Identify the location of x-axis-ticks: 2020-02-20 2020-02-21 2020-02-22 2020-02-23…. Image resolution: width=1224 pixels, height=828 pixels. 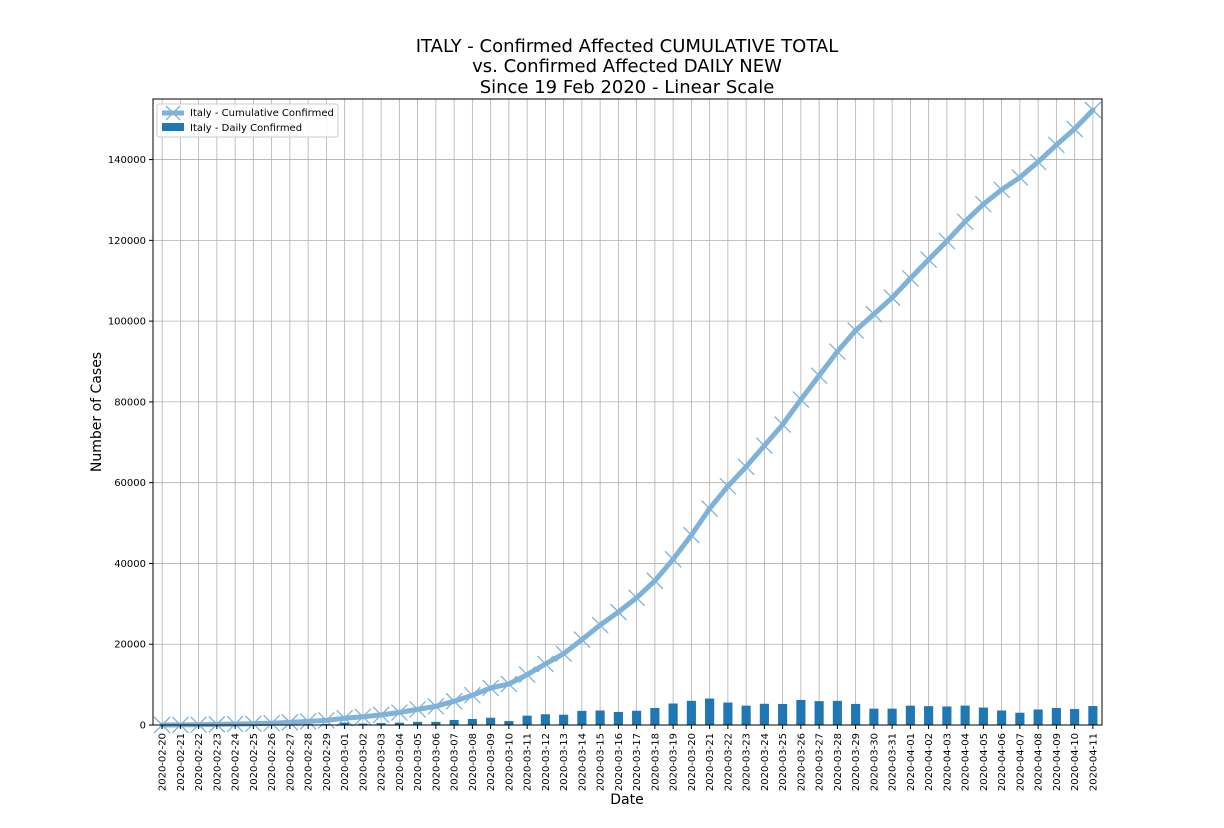
(628, 758).